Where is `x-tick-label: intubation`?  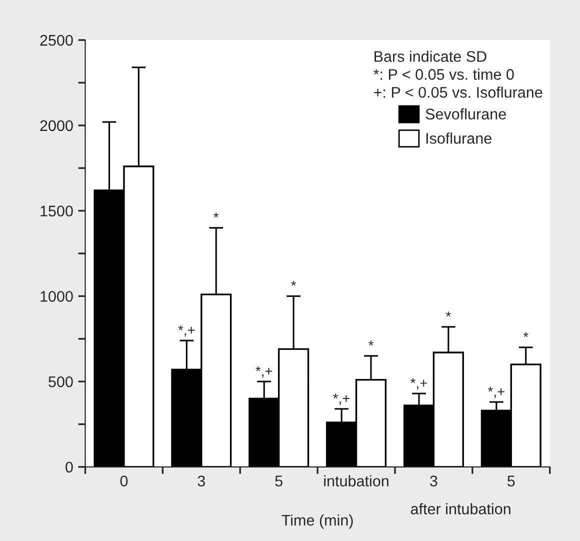 x-tick-label: intubation is located at coordinates (356, 480).